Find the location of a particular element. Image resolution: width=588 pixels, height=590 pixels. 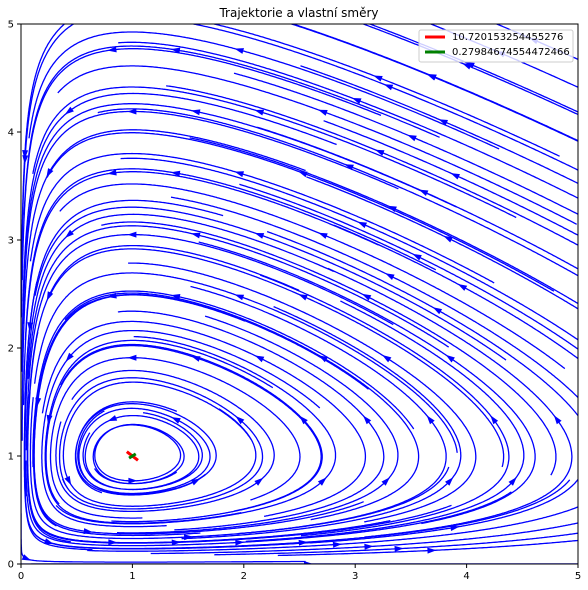

x-tick-label: 0 is located at coordinates (21, 576).